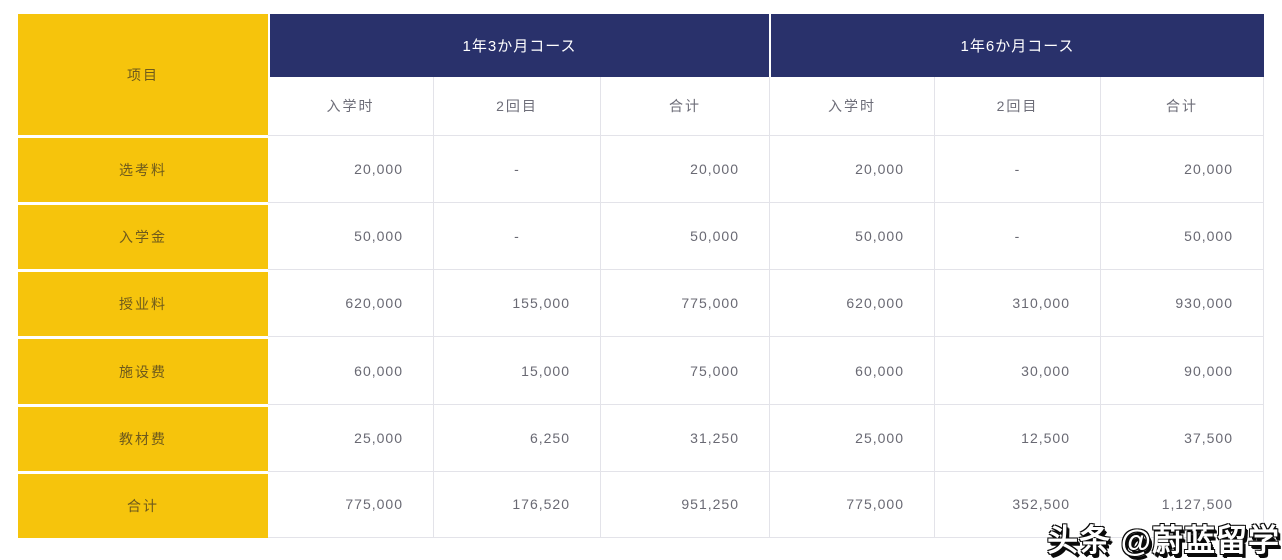 The image size is (1282, 560). What do you see at coordinates (1017, 303) in the screenshot?
I see `value-cell: 310,000` at bounding box center [1017, 303].